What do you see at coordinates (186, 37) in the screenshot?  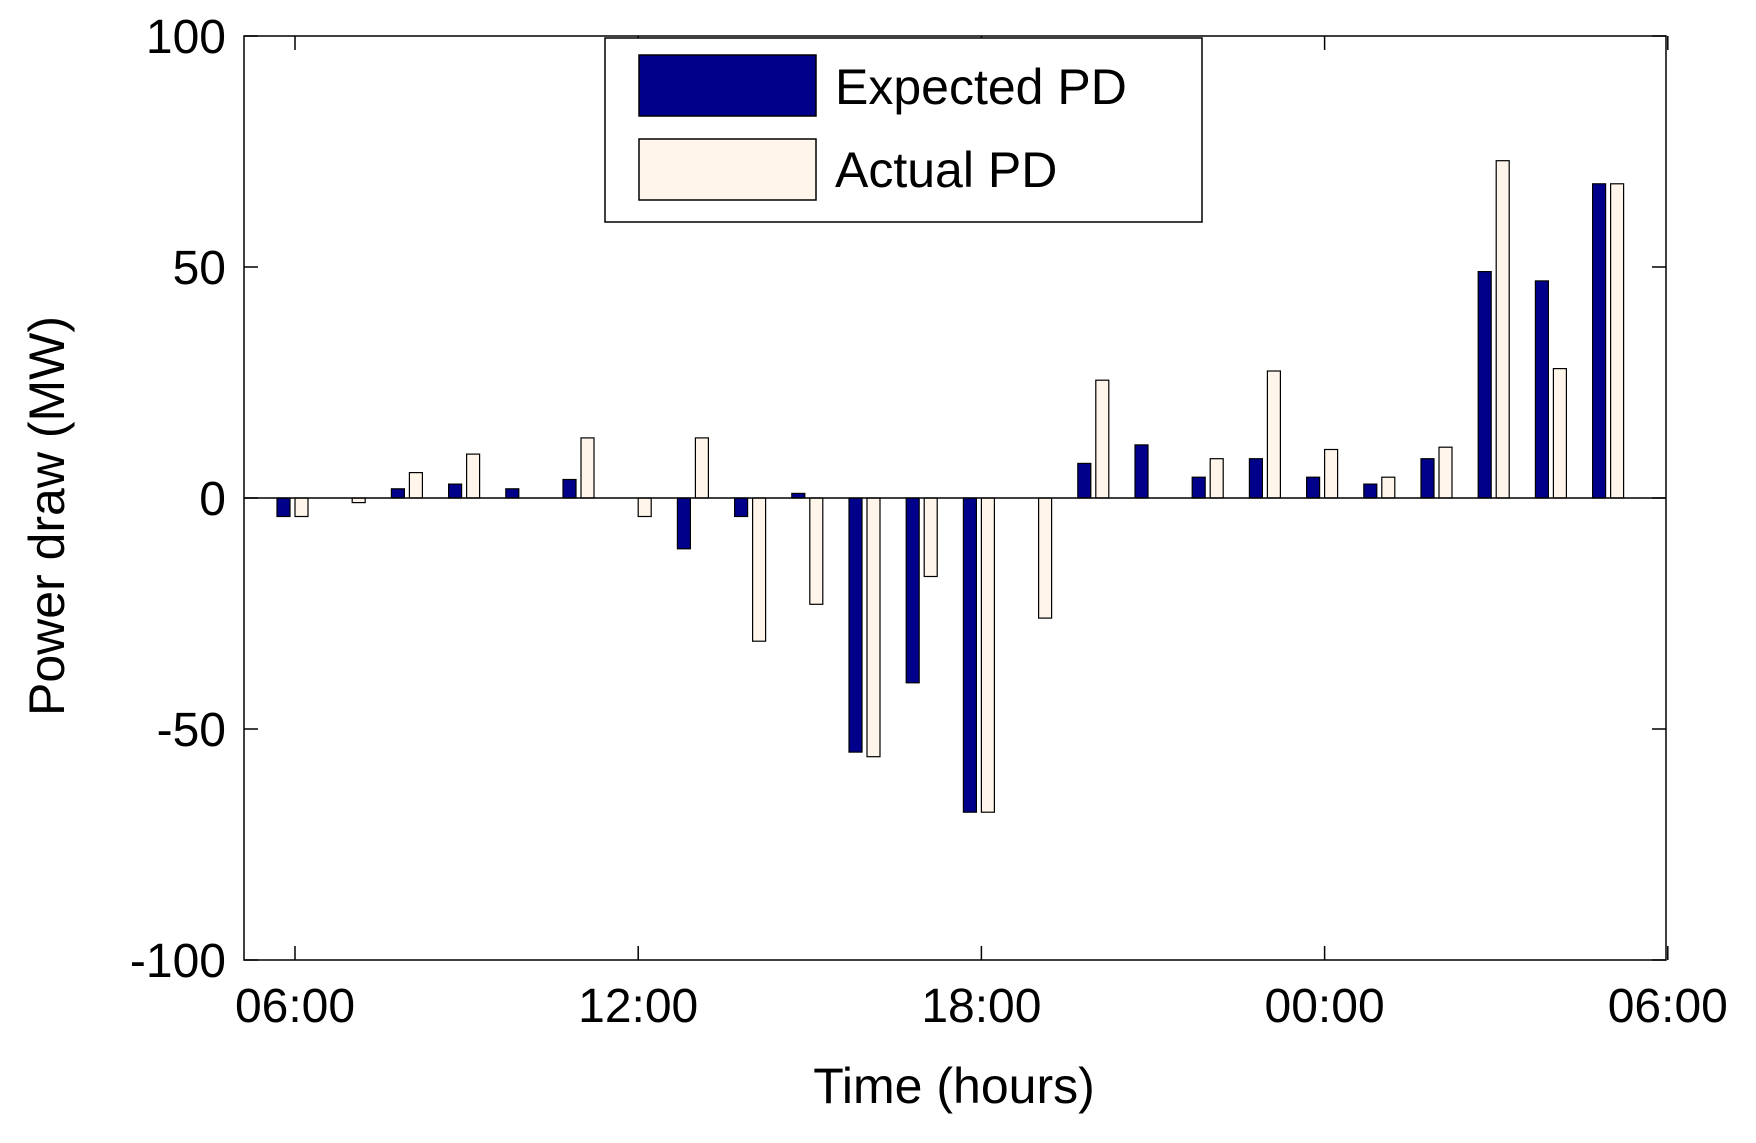 I see `y-tick-label: 100` at bounding box center [186, 37].